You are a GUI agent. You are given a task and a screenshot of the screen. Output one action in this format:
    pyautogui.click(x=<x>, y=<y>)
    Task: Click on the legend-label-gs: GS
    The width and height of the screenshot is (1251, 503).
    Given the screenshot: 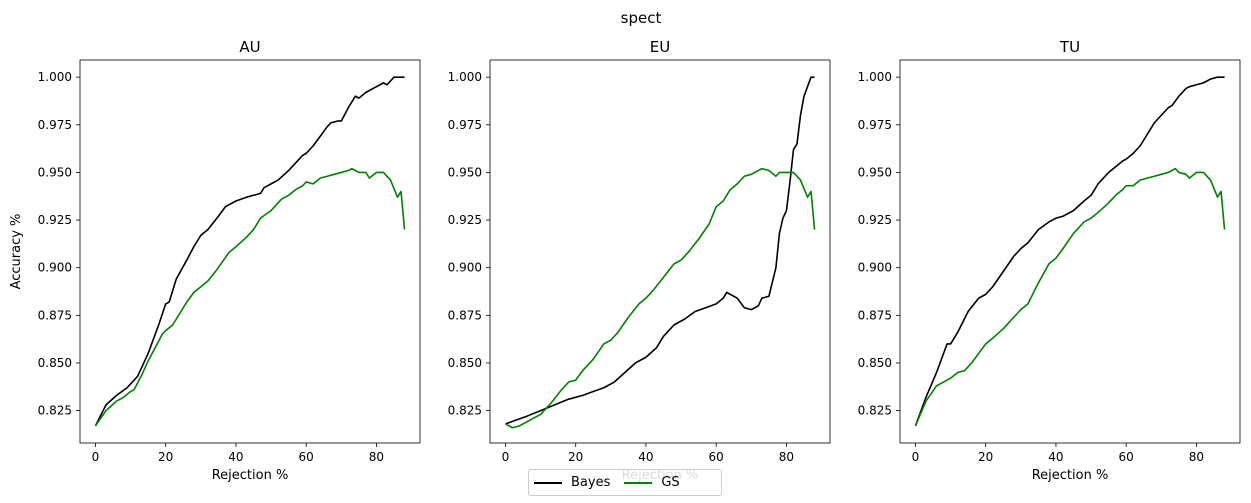 What is the action you would take?
    pyautogui.click(x=670, y=482)
    